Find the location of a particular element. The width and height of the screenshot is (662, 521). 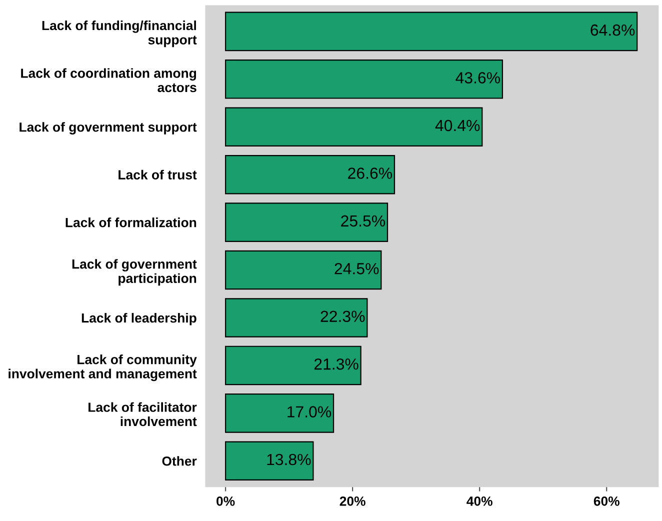

data-label: 40.4% is located at coordinates (457, 126).